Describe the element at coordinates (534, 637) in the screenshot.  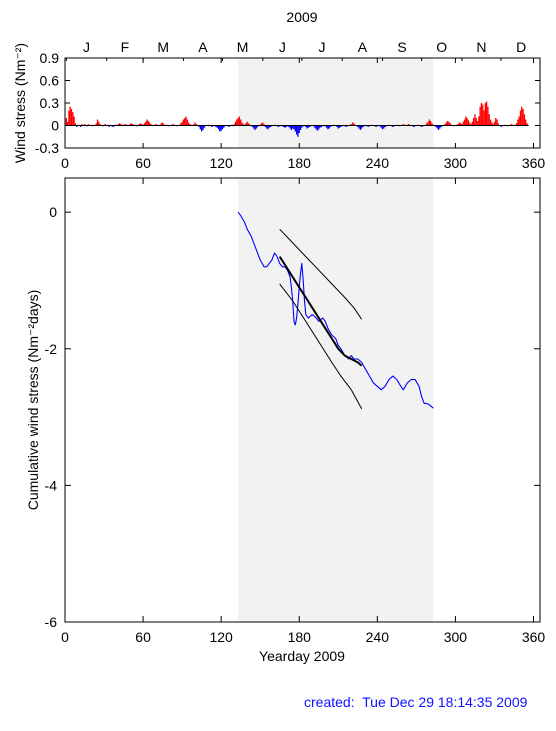
I see `bottom-x-tick-label: 360` at that location.